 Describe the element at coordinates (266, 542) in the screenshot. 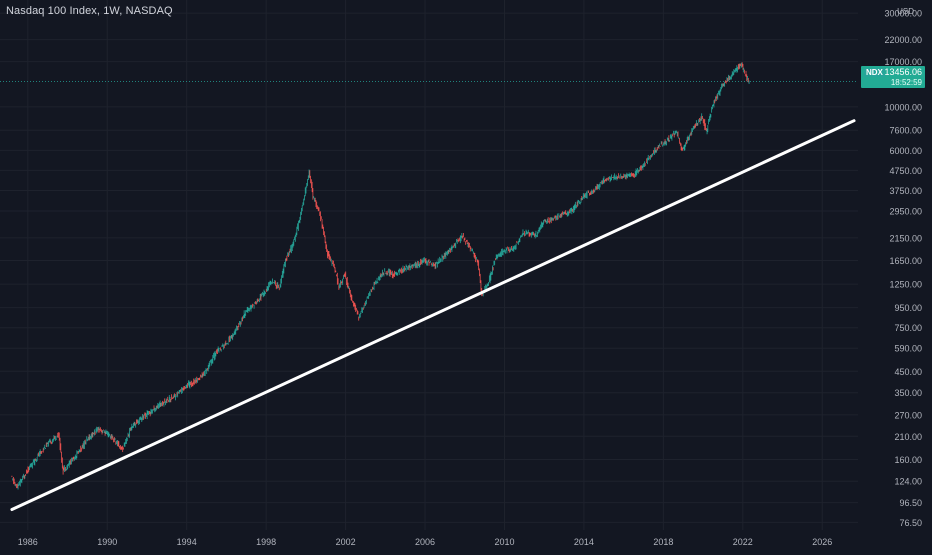

I see `x-tick-label: 1998` at that location.